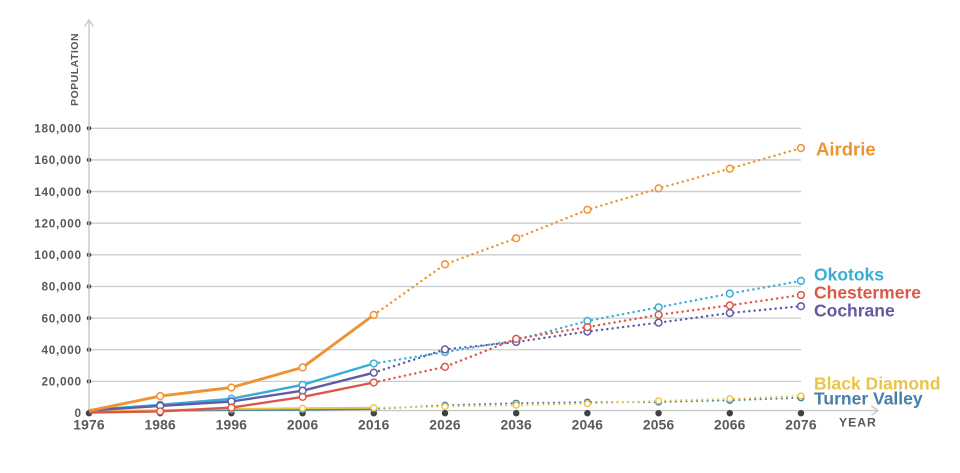  Describe the element at coordinates (303, 408) in the screenshot. I see `series-black-diamond-marker-2006` at that location.